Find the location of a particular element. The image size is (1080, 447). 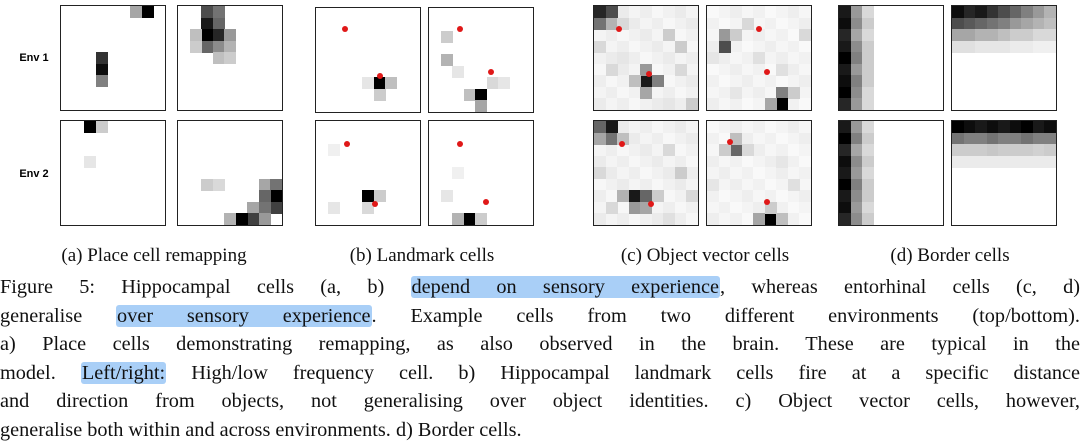

caption-text: , whereas entorhinal cells (c, d) is located at coordinates (900, 287).